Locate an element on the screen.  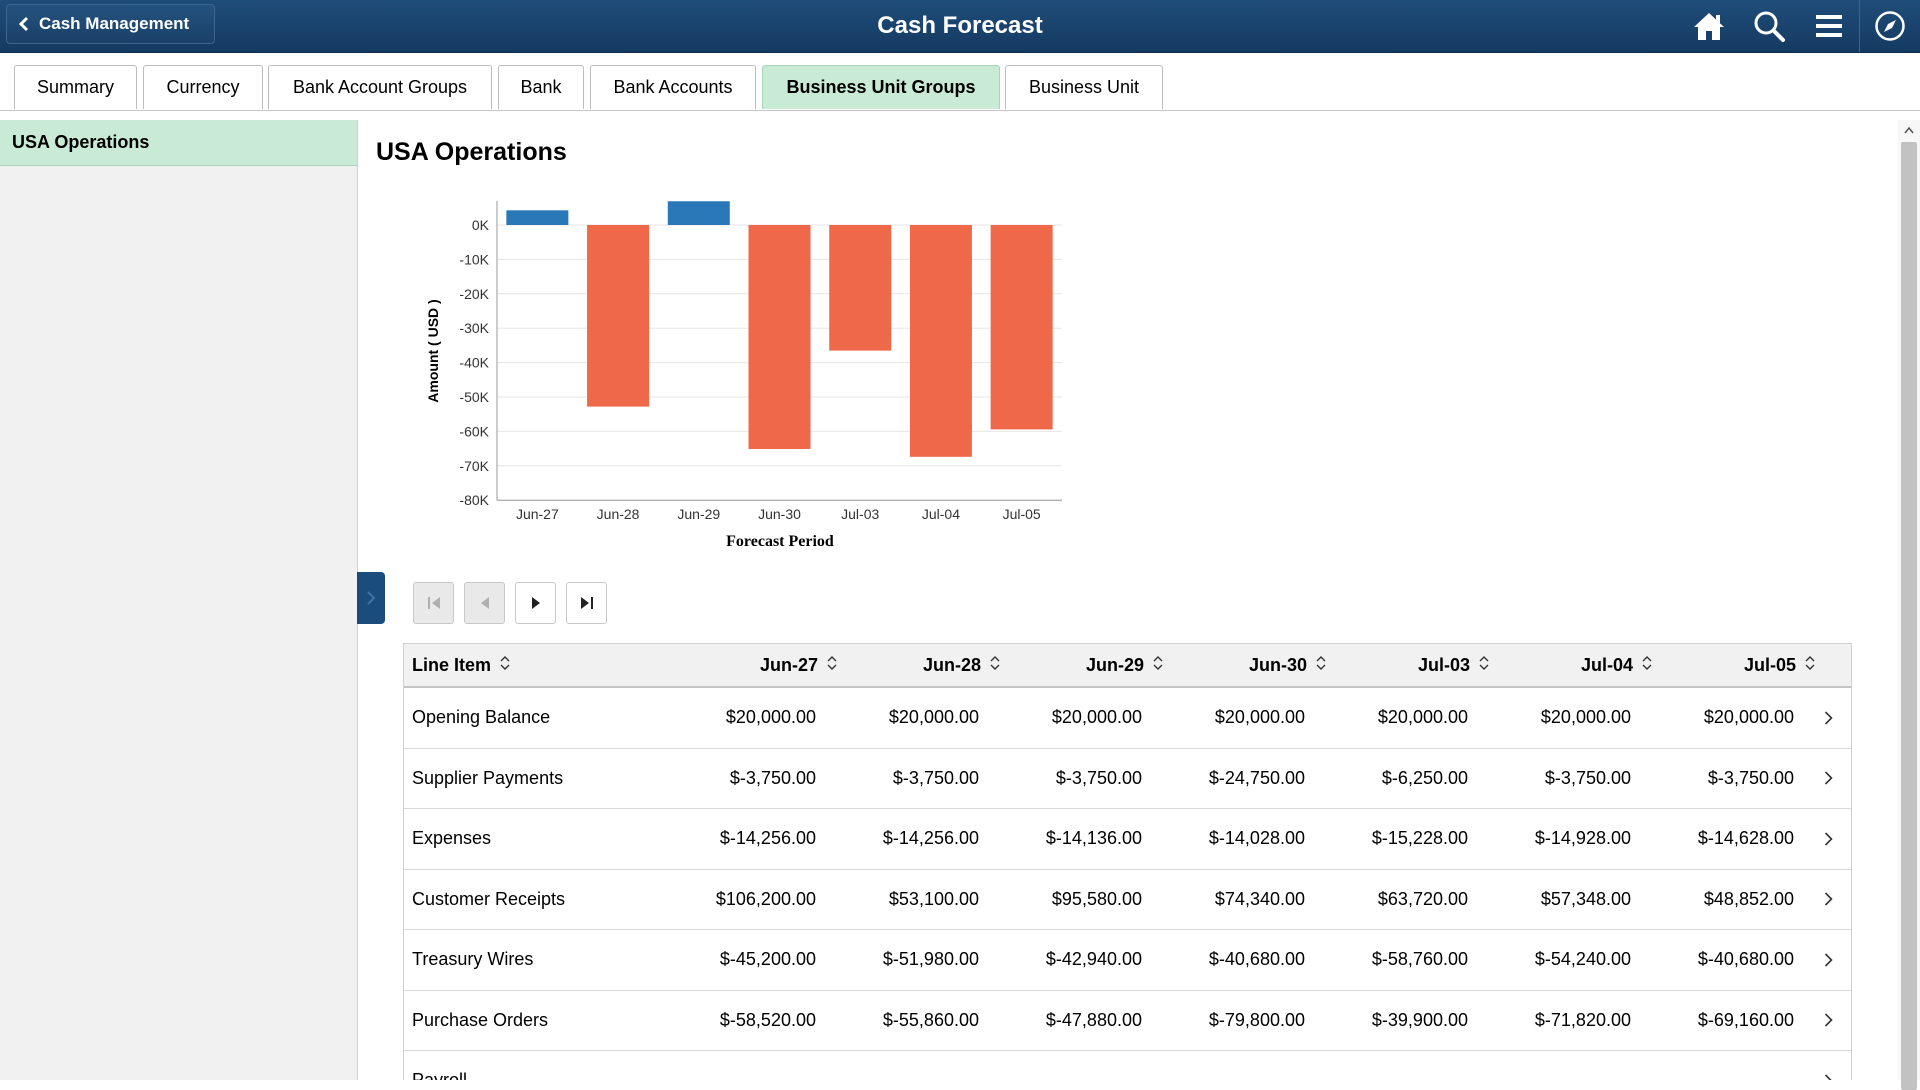
cell-value: $-14,256.00 is located at coordinates (767, 838).